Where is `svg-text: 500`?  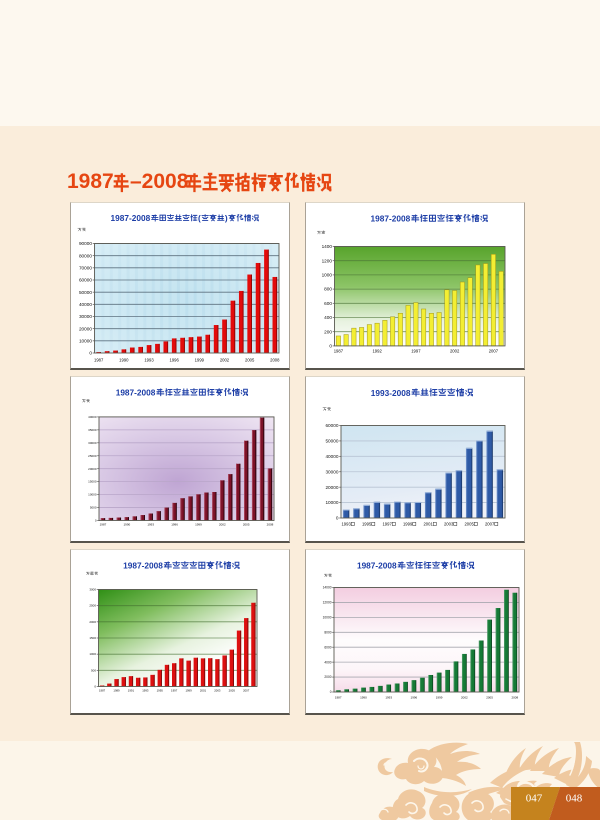 svg-text: 500 is located at coordinates (93, 670).